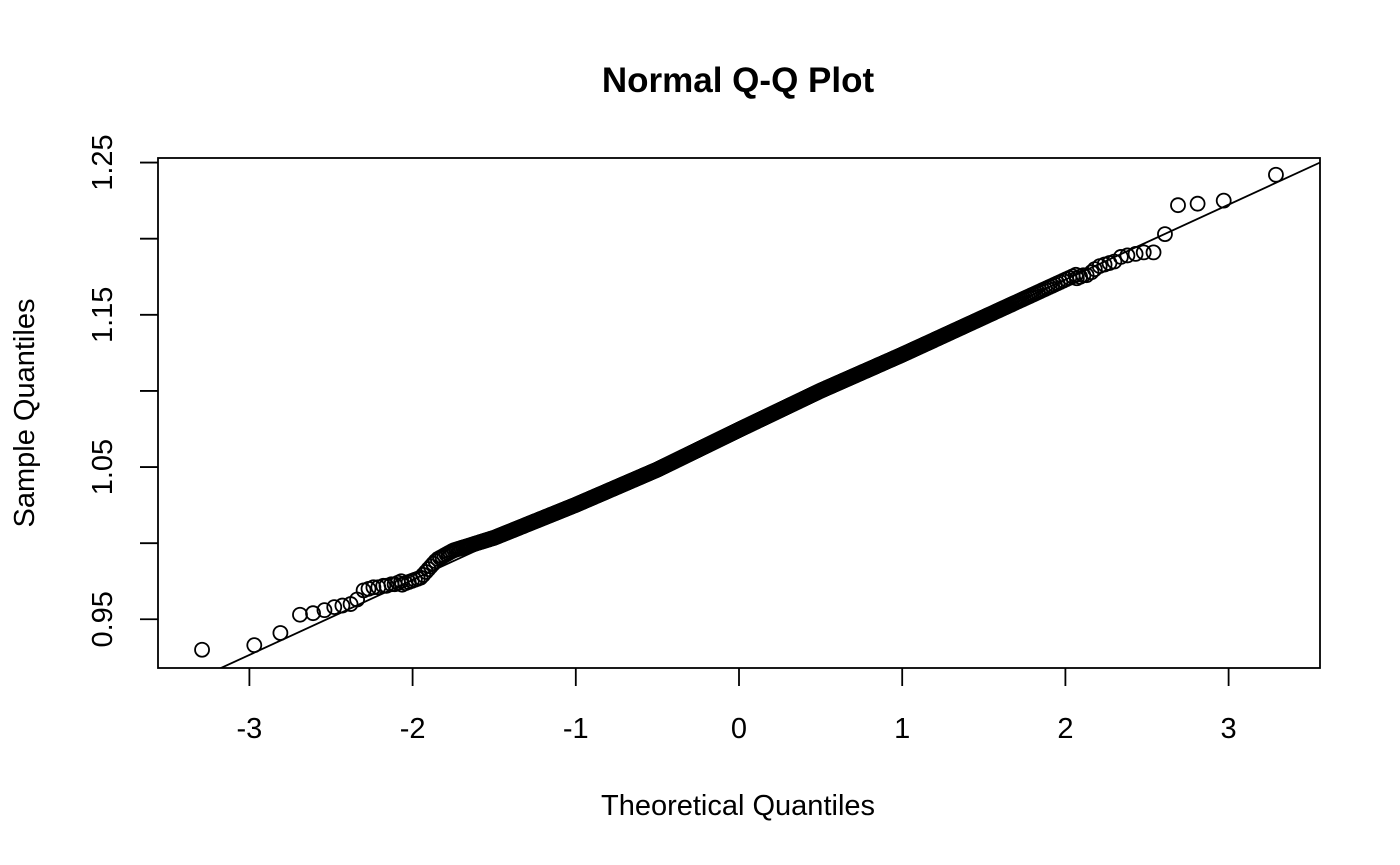 The width and height of the screenshot is (1400, 865). What do you see at coordinates (738, 806) in the screenshot?
I see `x-axis-label: Theoretical Quantiles` at bounding box center [738, 806].